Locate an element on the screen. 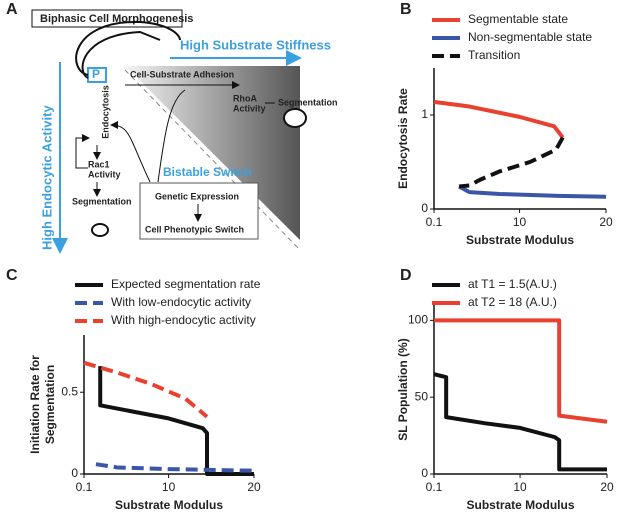 Image resolution: width=617 pixels, height=514 pixels. legend-label: With low-endocytic activity is located at coordinates (181, 302).